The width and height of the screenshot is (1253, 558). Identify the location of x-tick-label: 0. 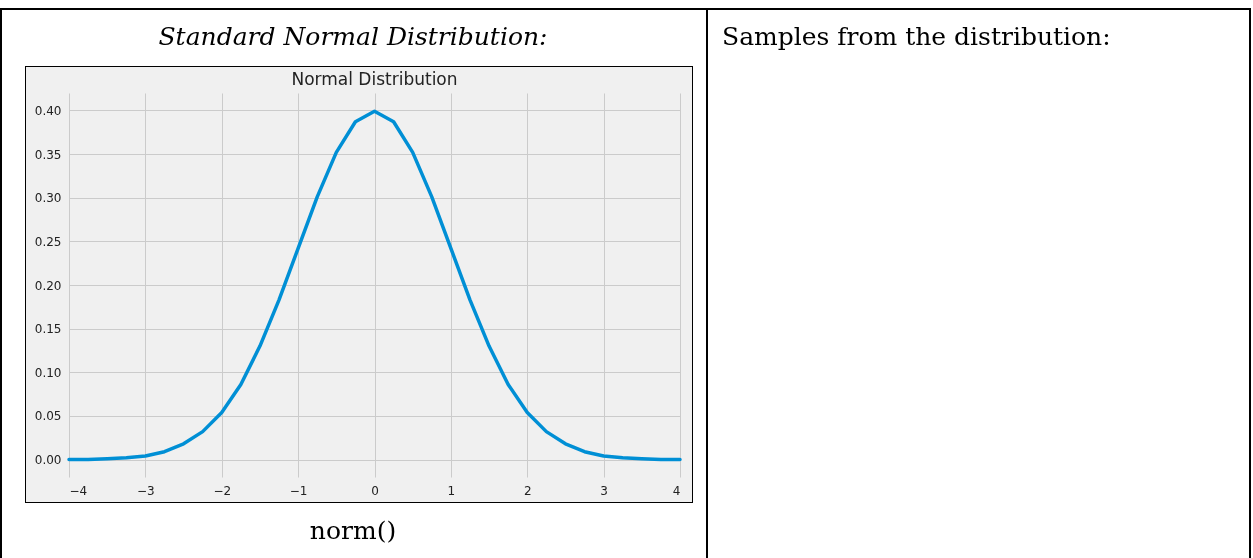
(375, 490).